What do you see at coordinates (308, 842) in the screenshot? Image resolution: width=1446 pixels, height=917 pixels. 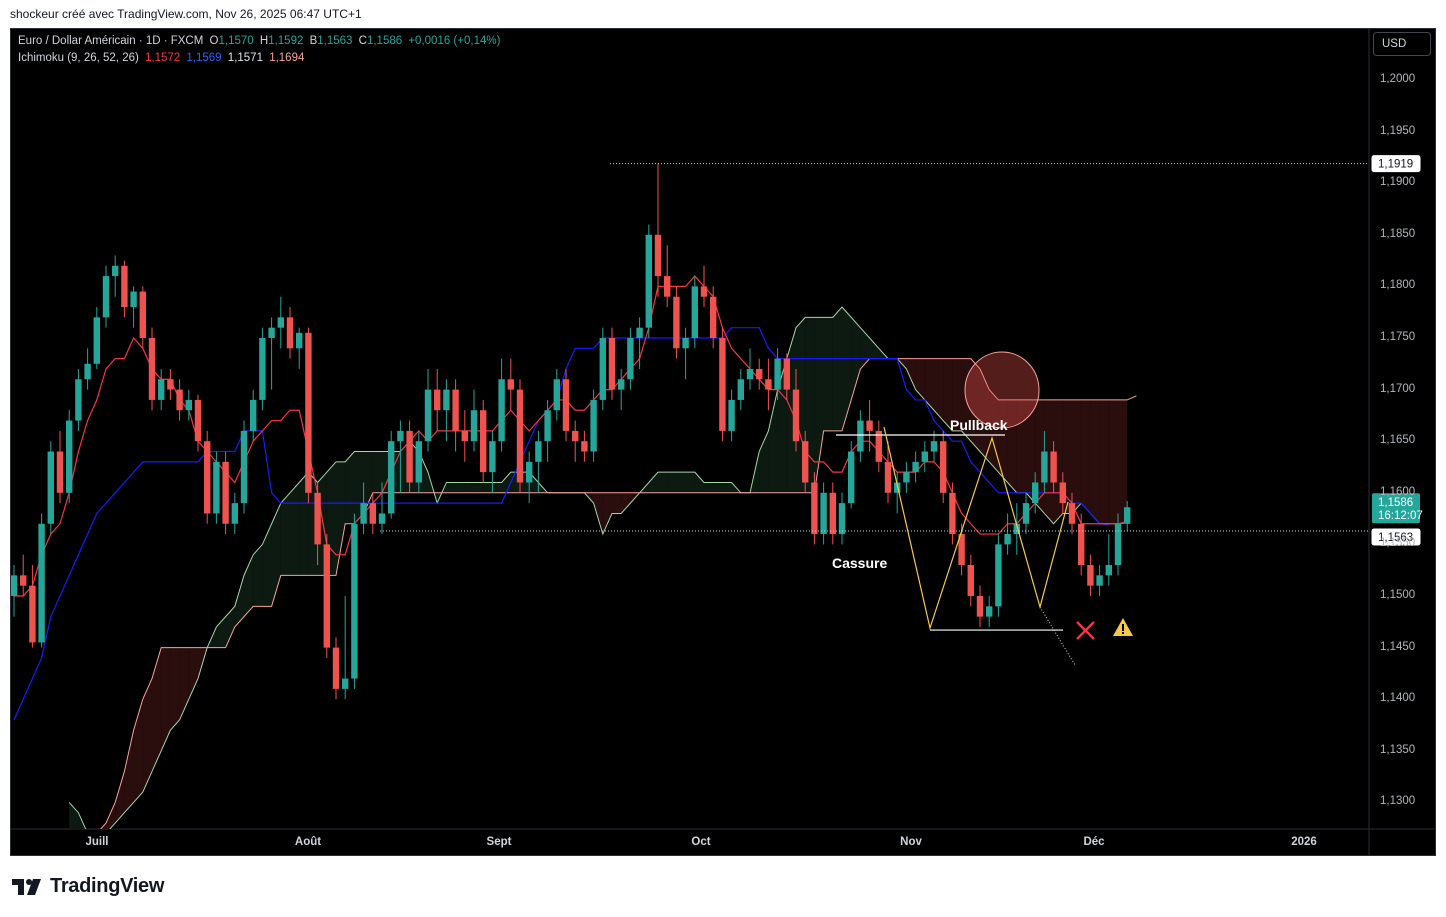 I see `time-tick: Août` at bounding box center [308, 842].